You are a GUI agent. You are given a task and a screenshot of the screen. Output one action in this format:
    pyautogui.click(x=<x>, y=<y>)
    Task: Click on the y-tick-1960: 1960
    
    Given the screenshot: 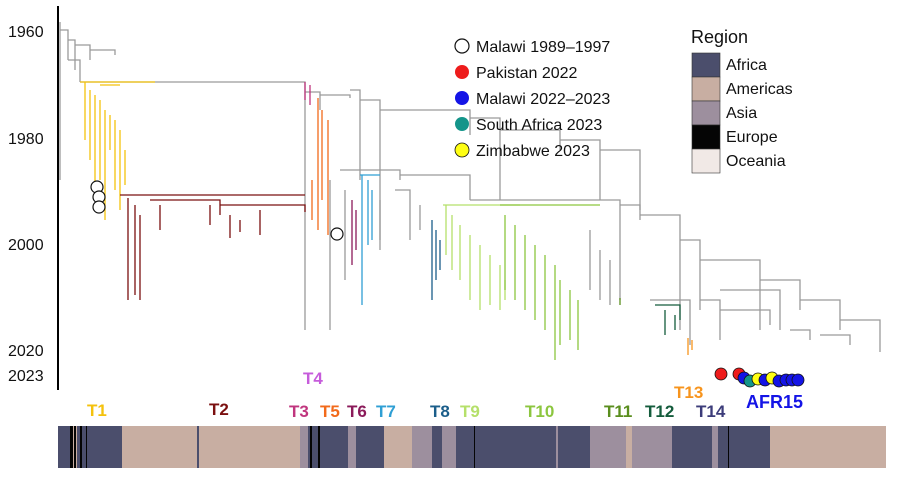 What is the action you would take?
    pyautogui.click(x=26, y=32)
    